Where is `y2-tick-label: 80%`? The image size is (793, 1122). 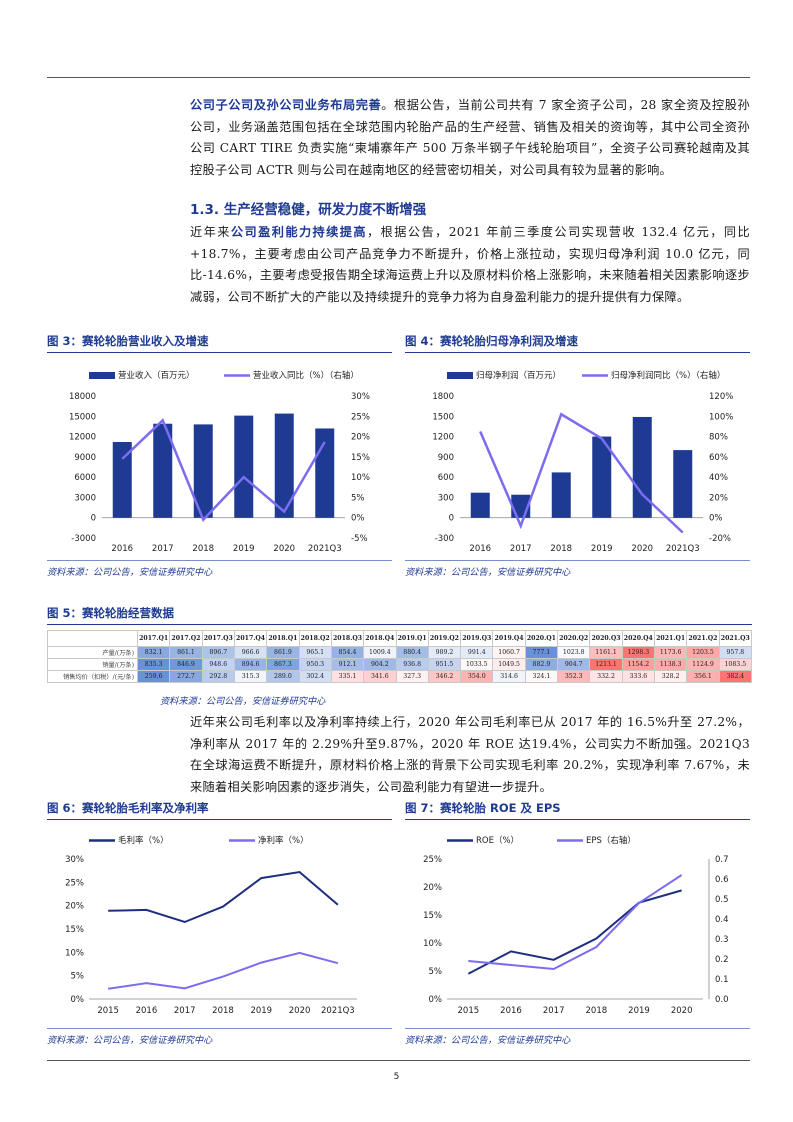
y2-tick-label: 80% is located at coordinates (718, 438).